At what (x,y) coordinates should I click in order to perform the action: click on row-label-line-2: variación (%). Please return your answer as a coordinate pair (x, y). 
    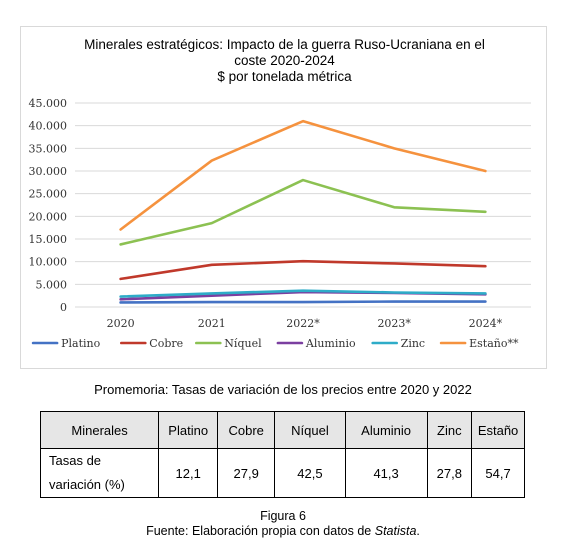
    Looking at the image, I should click on (87, 484).